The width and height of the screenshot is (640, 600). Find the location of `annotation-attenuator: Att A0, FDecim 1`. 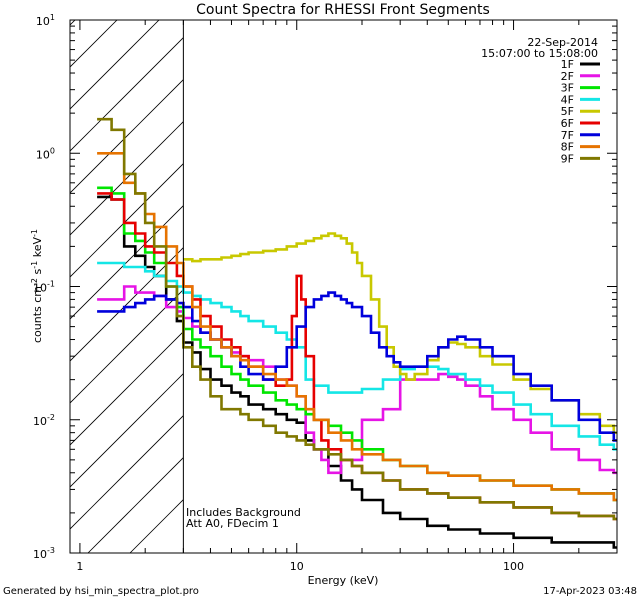

annotation-attenuator: Att A0, FDecim 1 is located at coordinates (232, 523).